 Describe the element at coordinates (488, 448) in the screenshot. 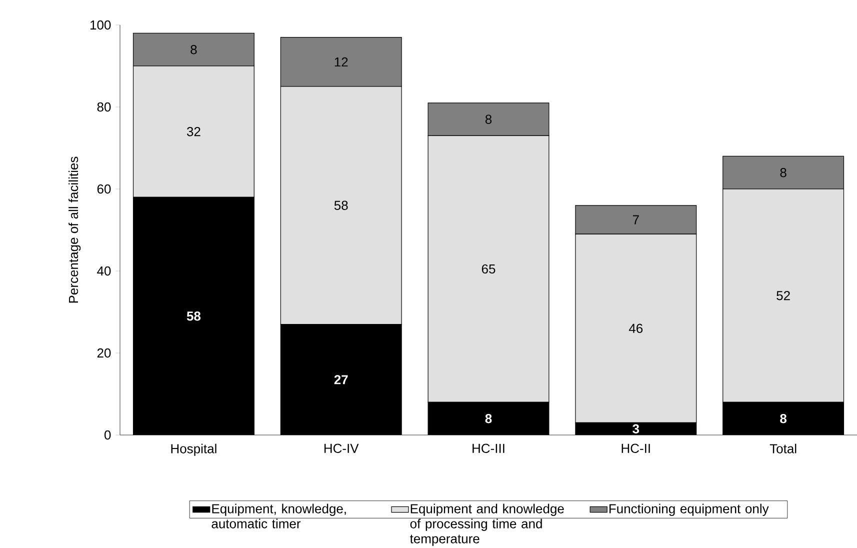

I see `x-tick-label: HC-III` at that location.